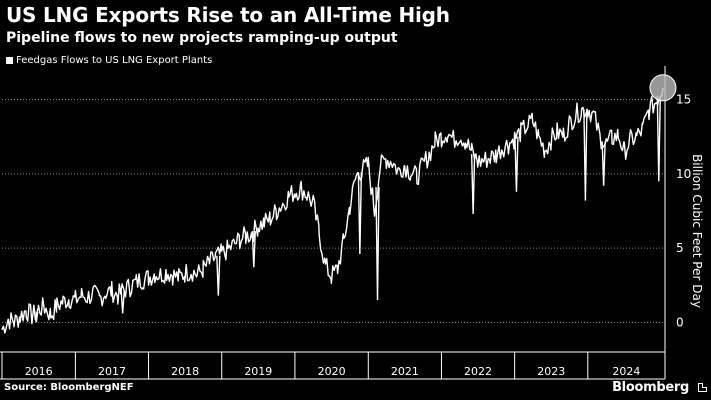 Image resolution: width=711 pixels, height=400 pixels. I want to click on y-tick-label: 0, so click(680, 322).